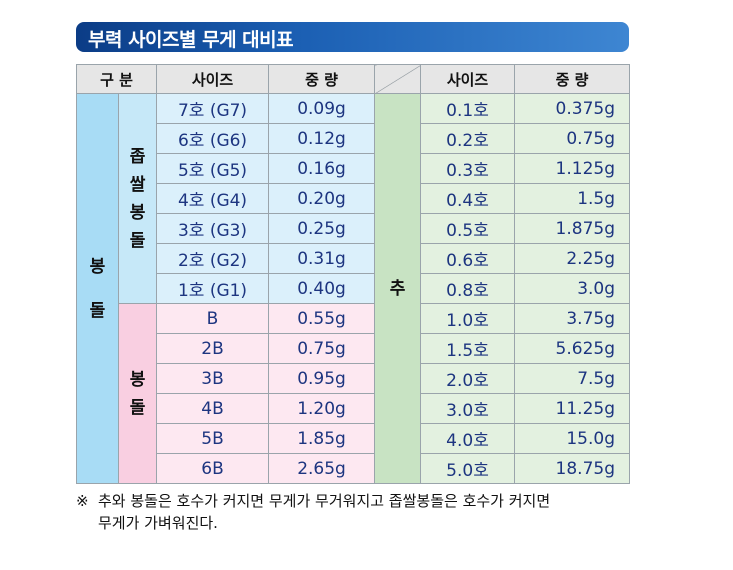  Describe the element at coordinates (572, 468) in the screenshot. I see `sinker-weight-cell: 18.75g` at that location.